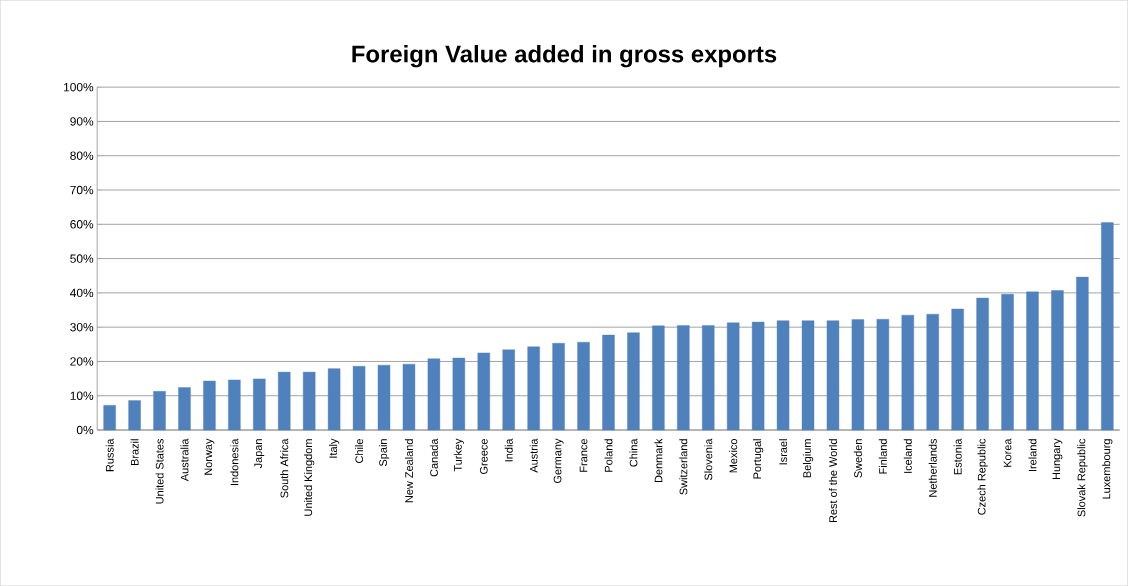 The height and width of the screenshot is (586, 1128). What do you see at coordinates (558, 460) in the screenshot?
I see `x-tick-label: Germany` at bounding box center [558, 460].